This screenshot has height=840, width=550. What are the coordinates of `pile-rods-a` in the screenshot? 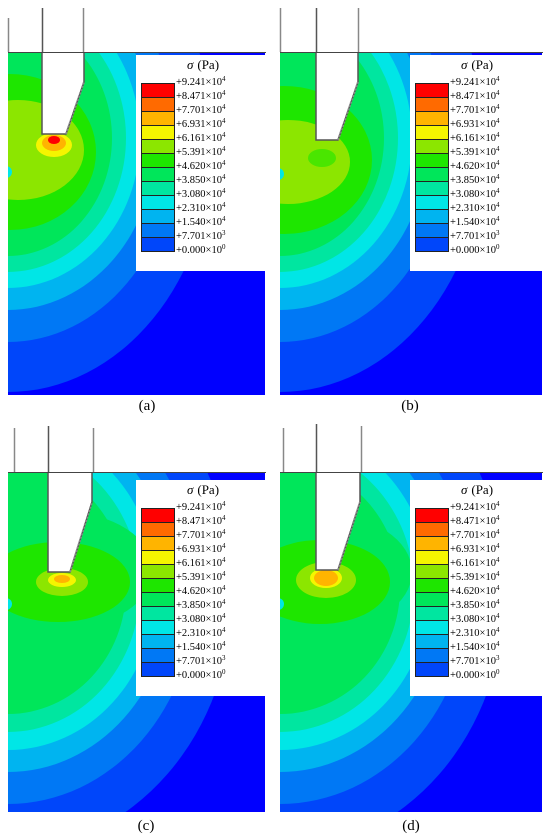 It's located at (136, 30).